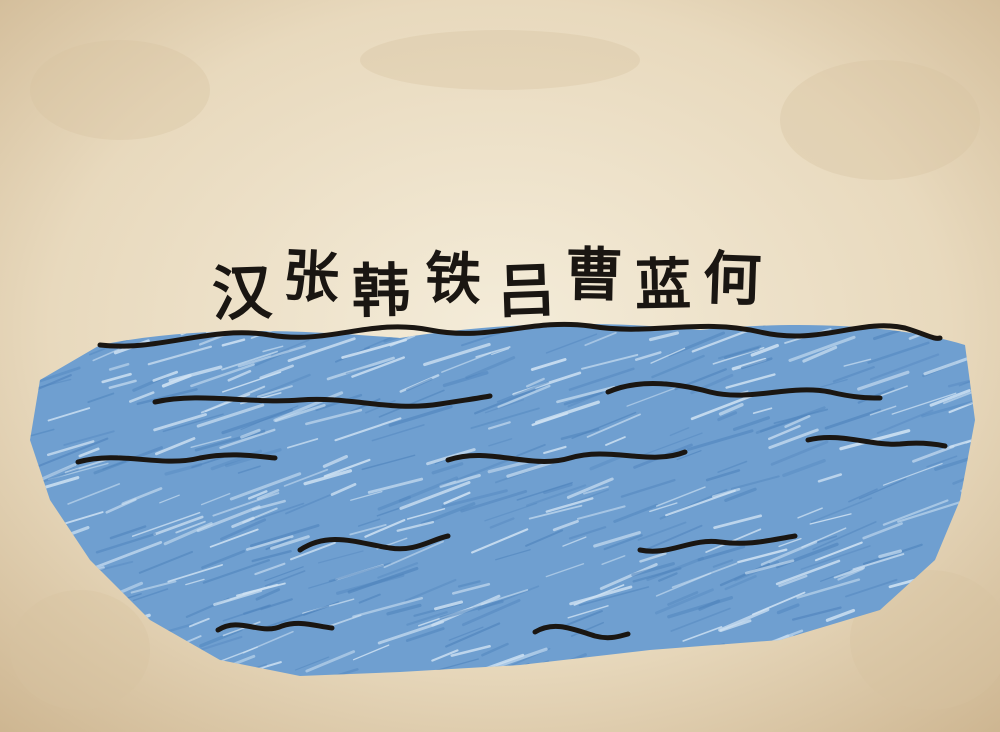 Image resolution: width=1000 pixels, height=732 pixels. I want to click on surname-glyph: 蓝, so click(663, 285).